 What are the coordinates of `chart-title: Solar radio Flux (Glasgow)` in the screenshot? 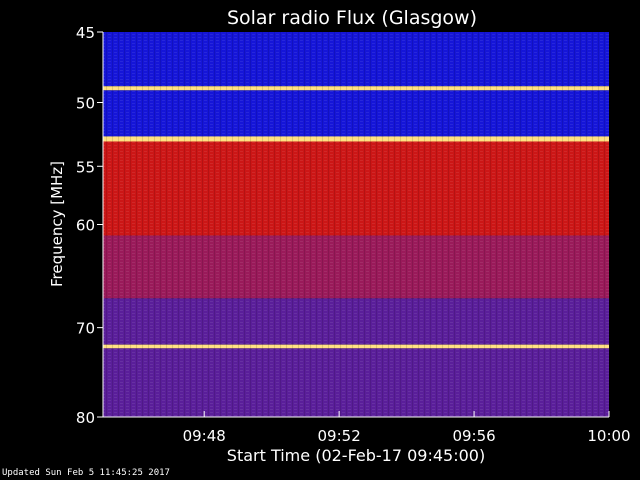 It's located at (352, 18).